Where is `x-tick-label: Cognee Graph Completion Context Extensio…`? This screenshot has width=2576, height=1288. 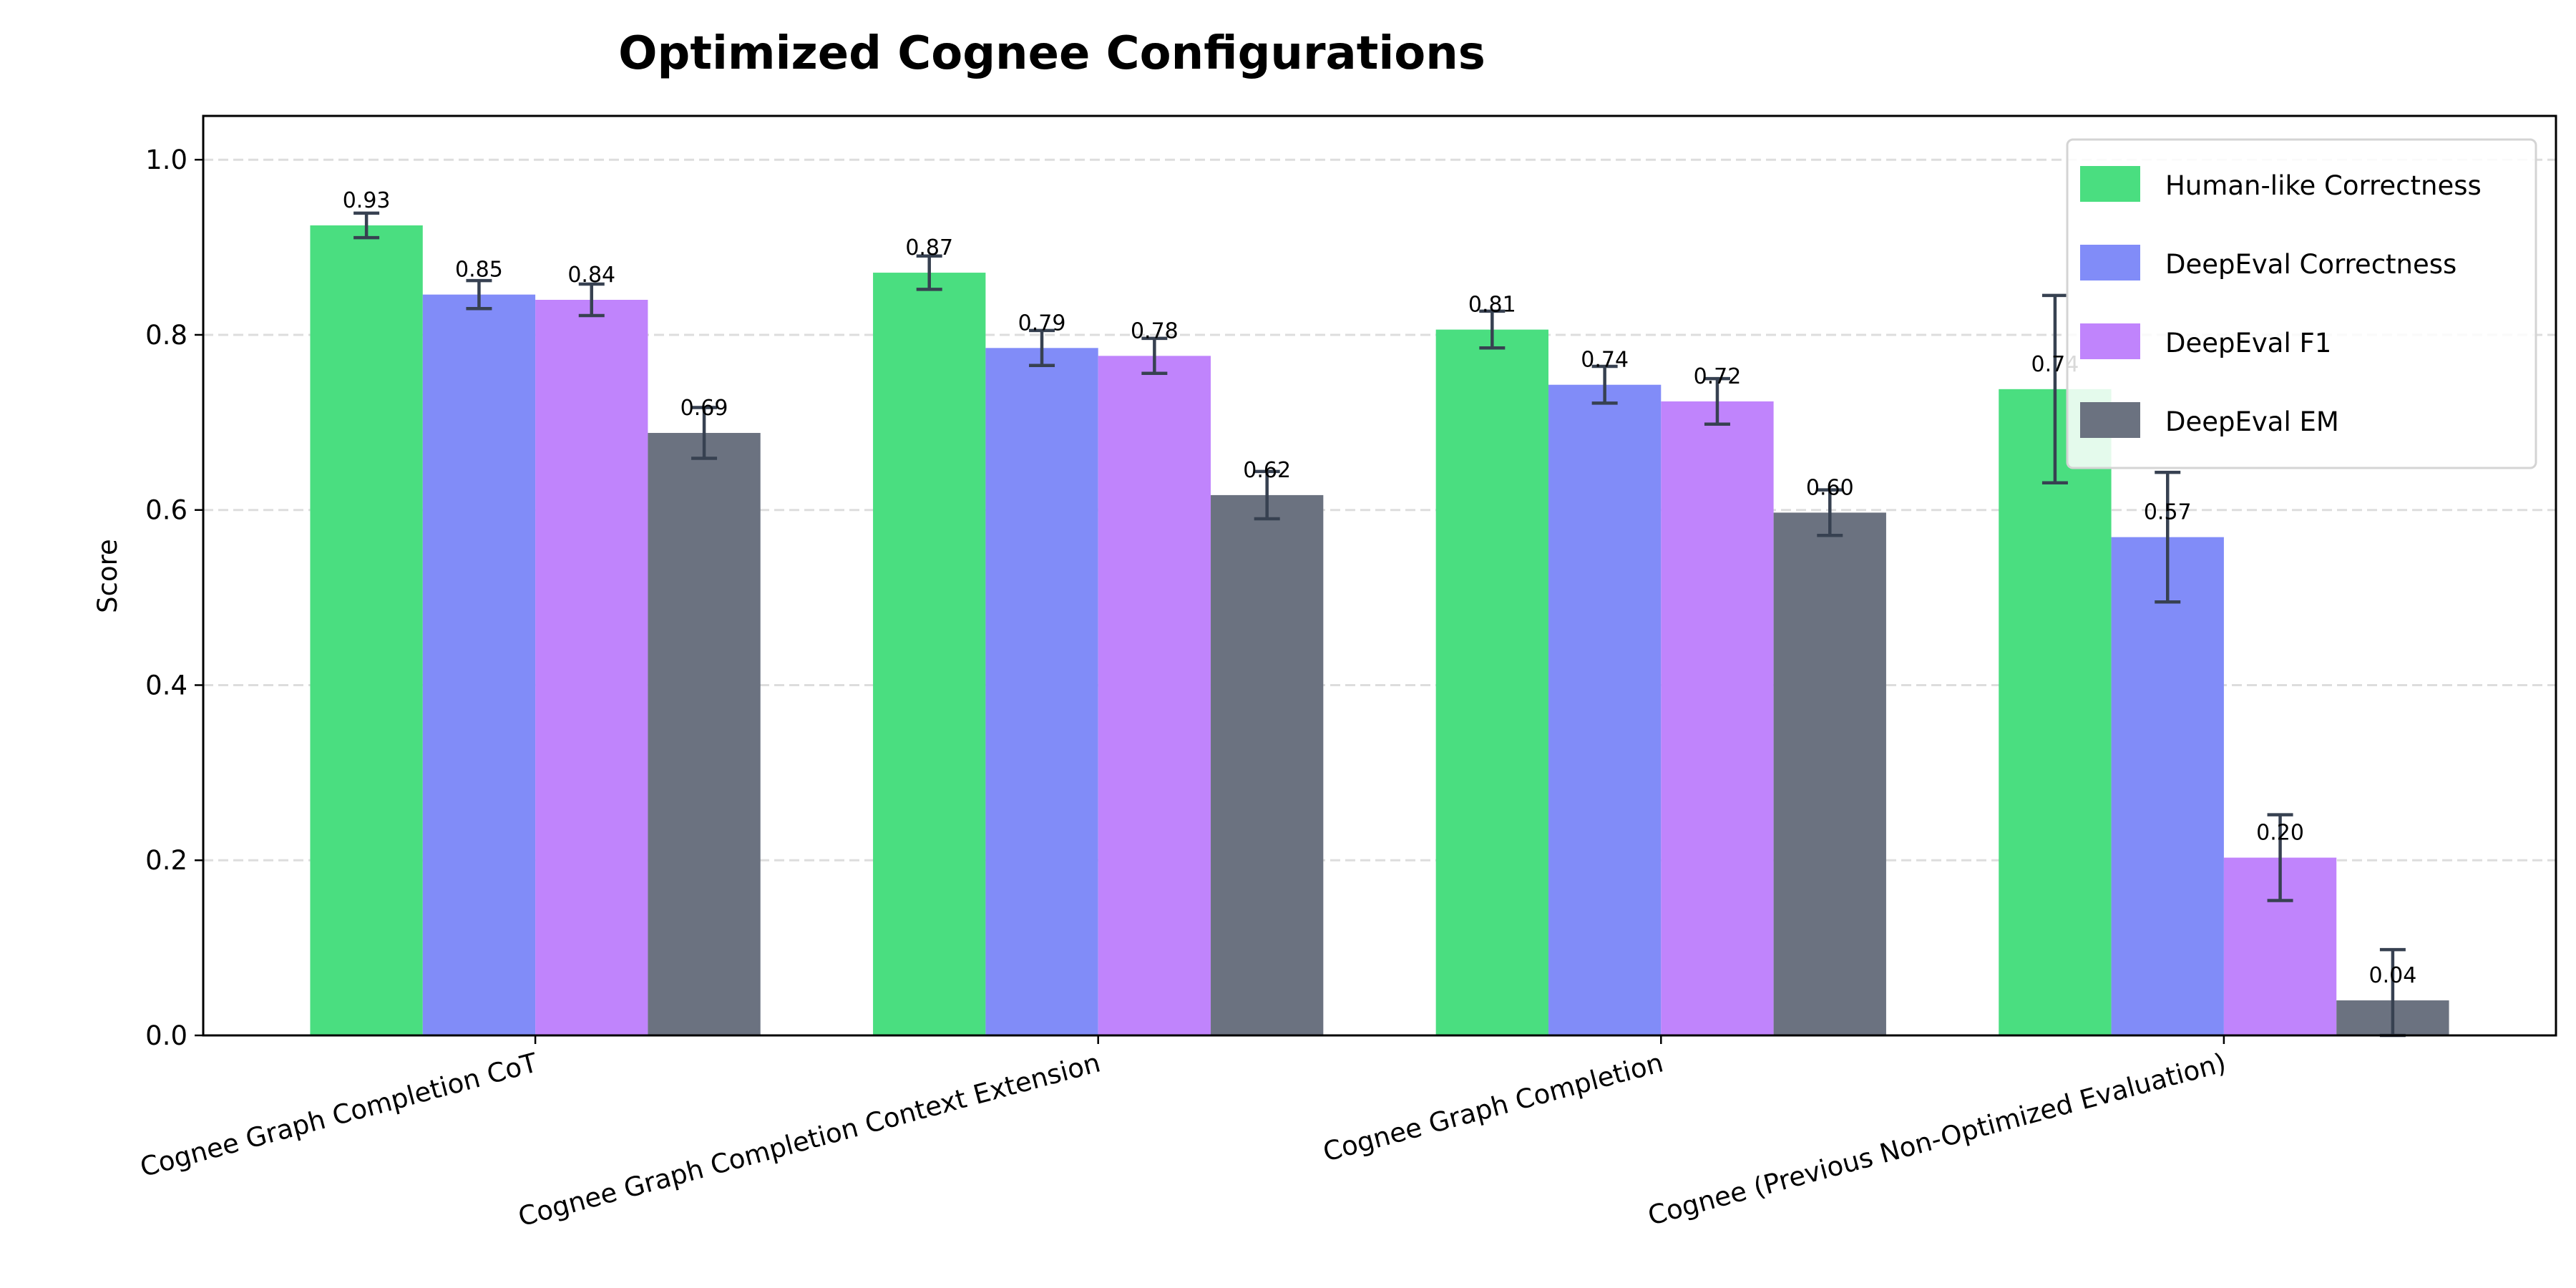
x-tick-label: Cognee Graph Completion Context Extensio… is located at coordinates (809, 1139).